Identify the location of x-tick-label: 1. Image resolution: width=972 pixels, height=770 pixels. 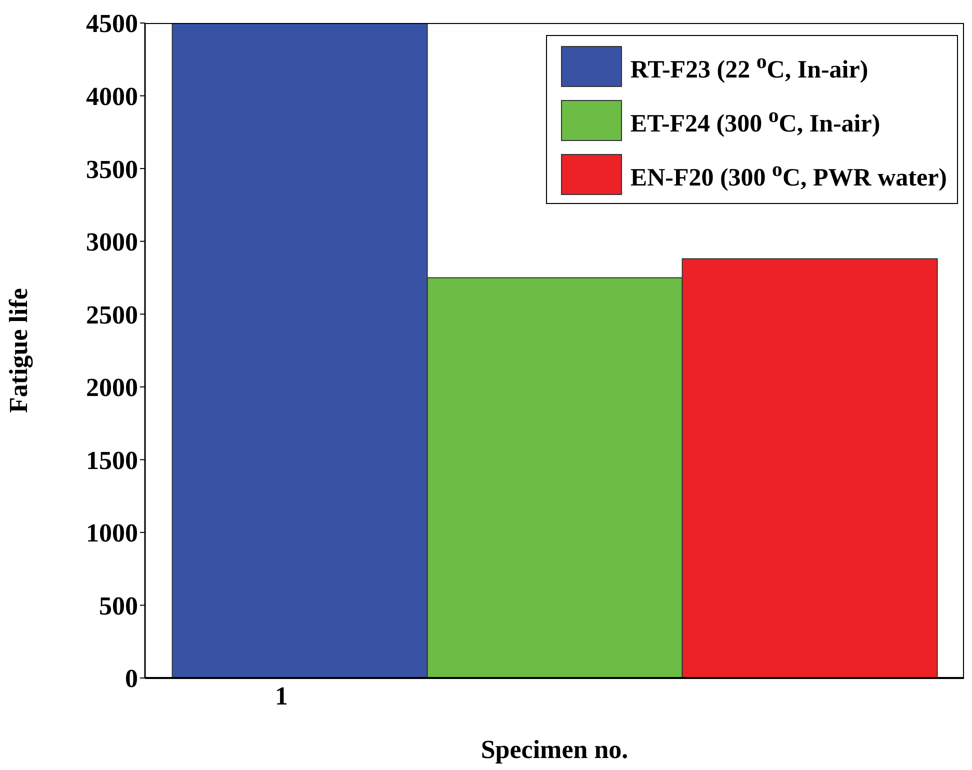
(281, 695).